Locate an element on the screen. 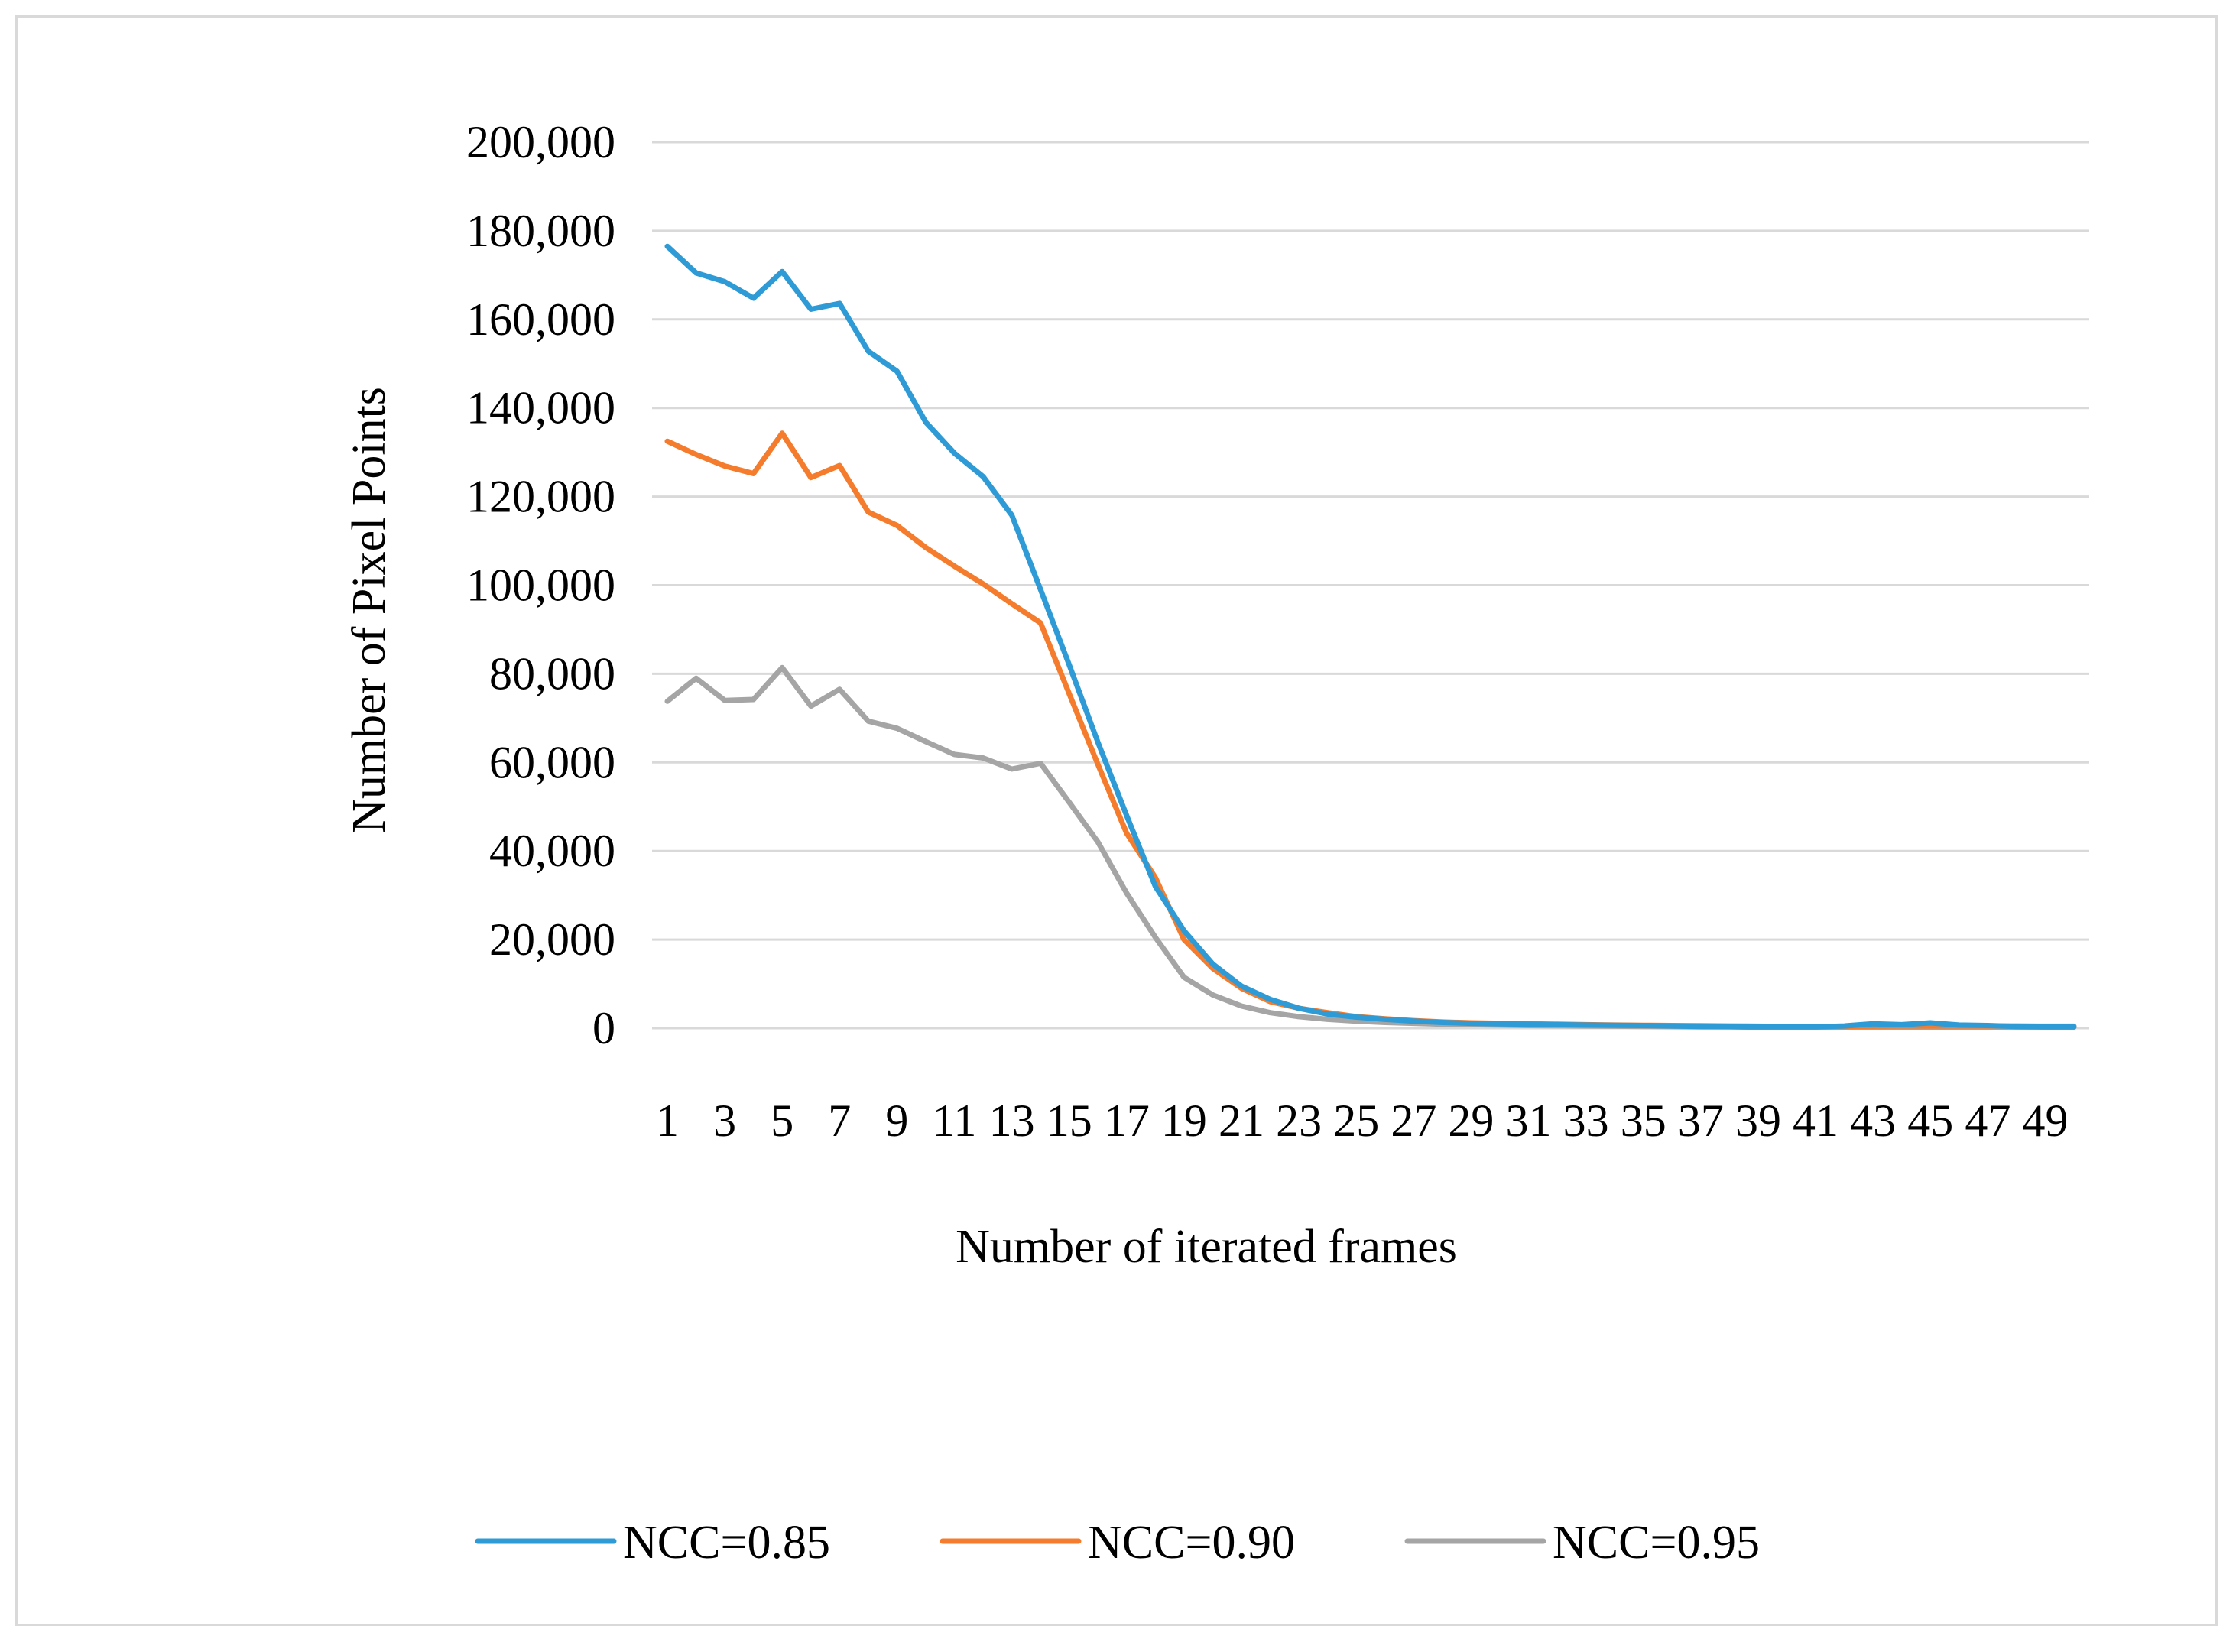 The image size is (2236, 1652). x-tick-label: 29 is located at coordinates (1471, 1120).